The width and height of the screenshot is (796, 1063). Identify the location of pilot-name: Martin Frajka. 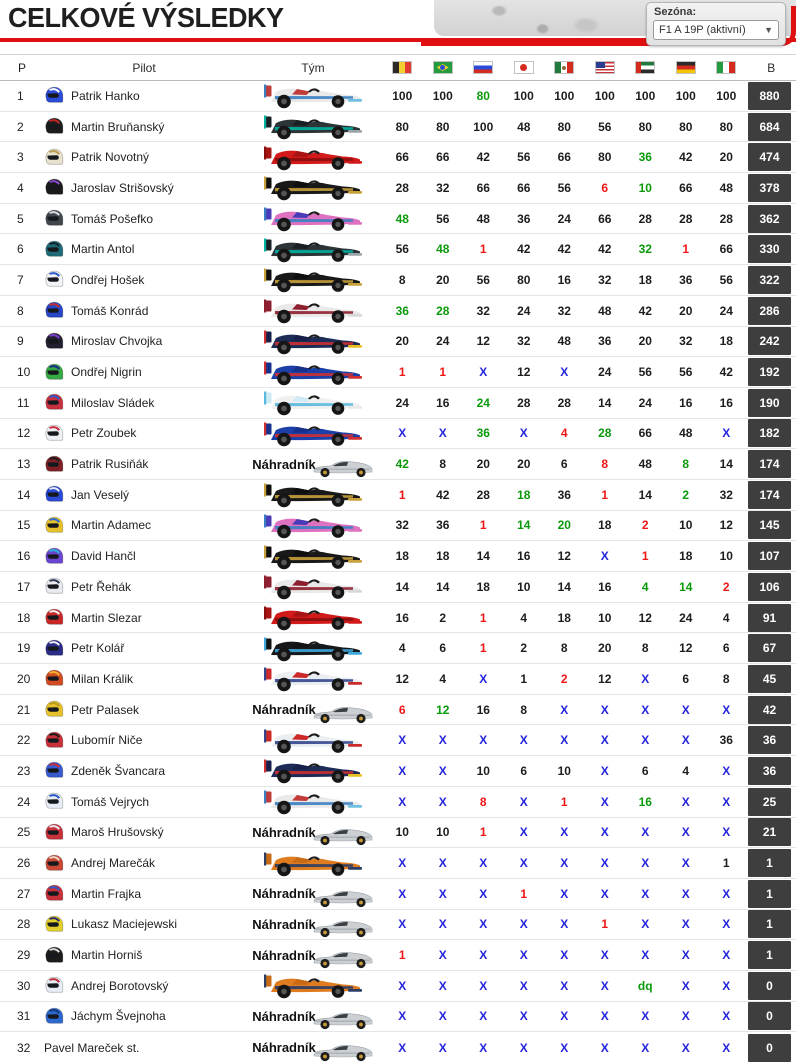
(106, 894).